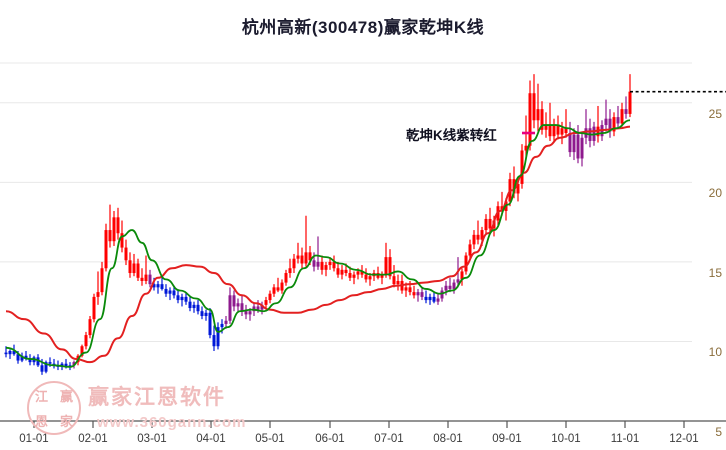 Image resolution: width=726 pixels, height=450 pixels. I want to click on seal-char: 江, so click(41, 396).